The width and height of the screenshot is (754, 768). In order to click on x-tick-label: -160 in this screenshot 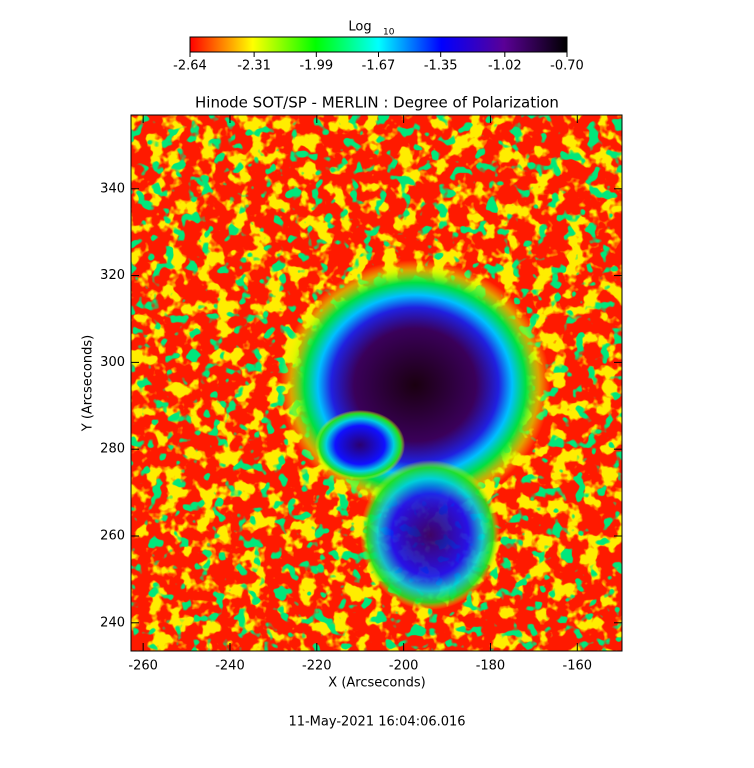, I will do `click(578, 666)`.